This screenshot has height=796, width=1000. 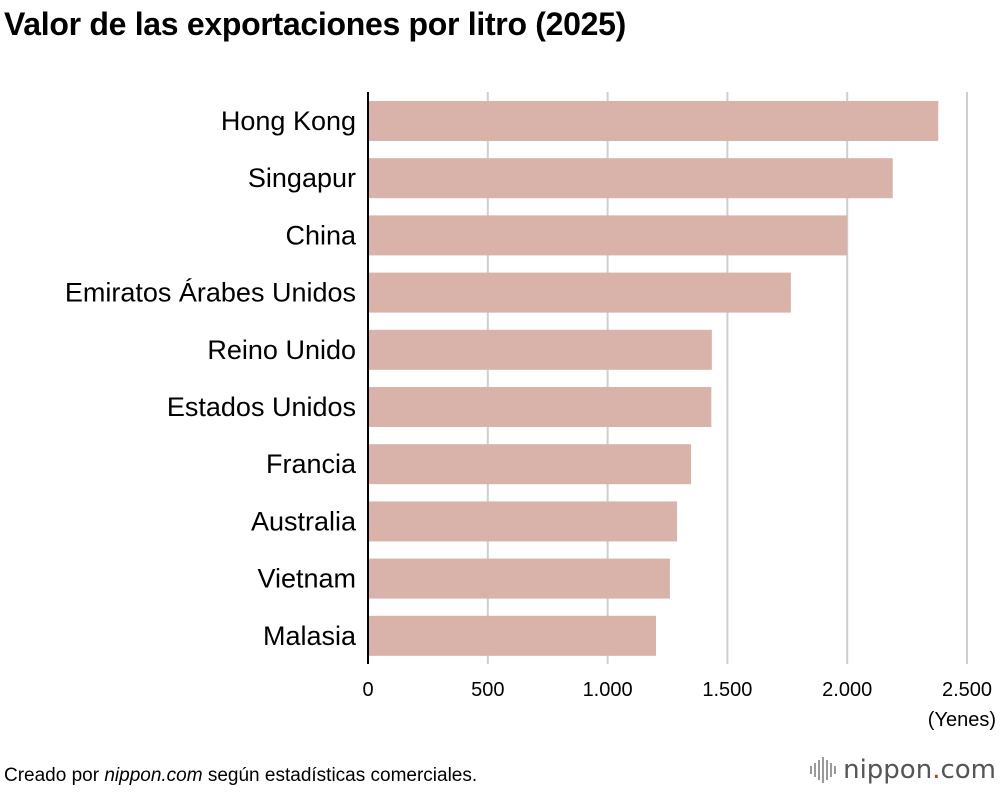 What do you see at coordinates (367, 690) in the screenshot?
I see `x-tick-label: 0` at bounding box center [367, 690].